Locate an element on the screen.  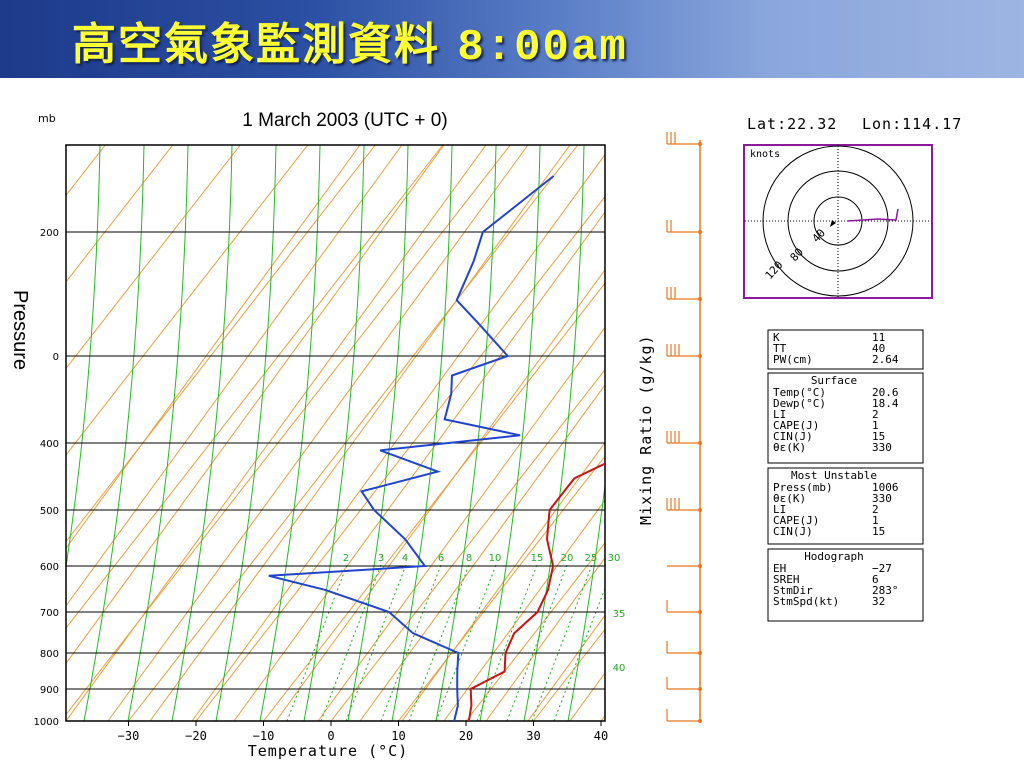
mixing-ratio-label: 4 is located at coordinates (405, 558).